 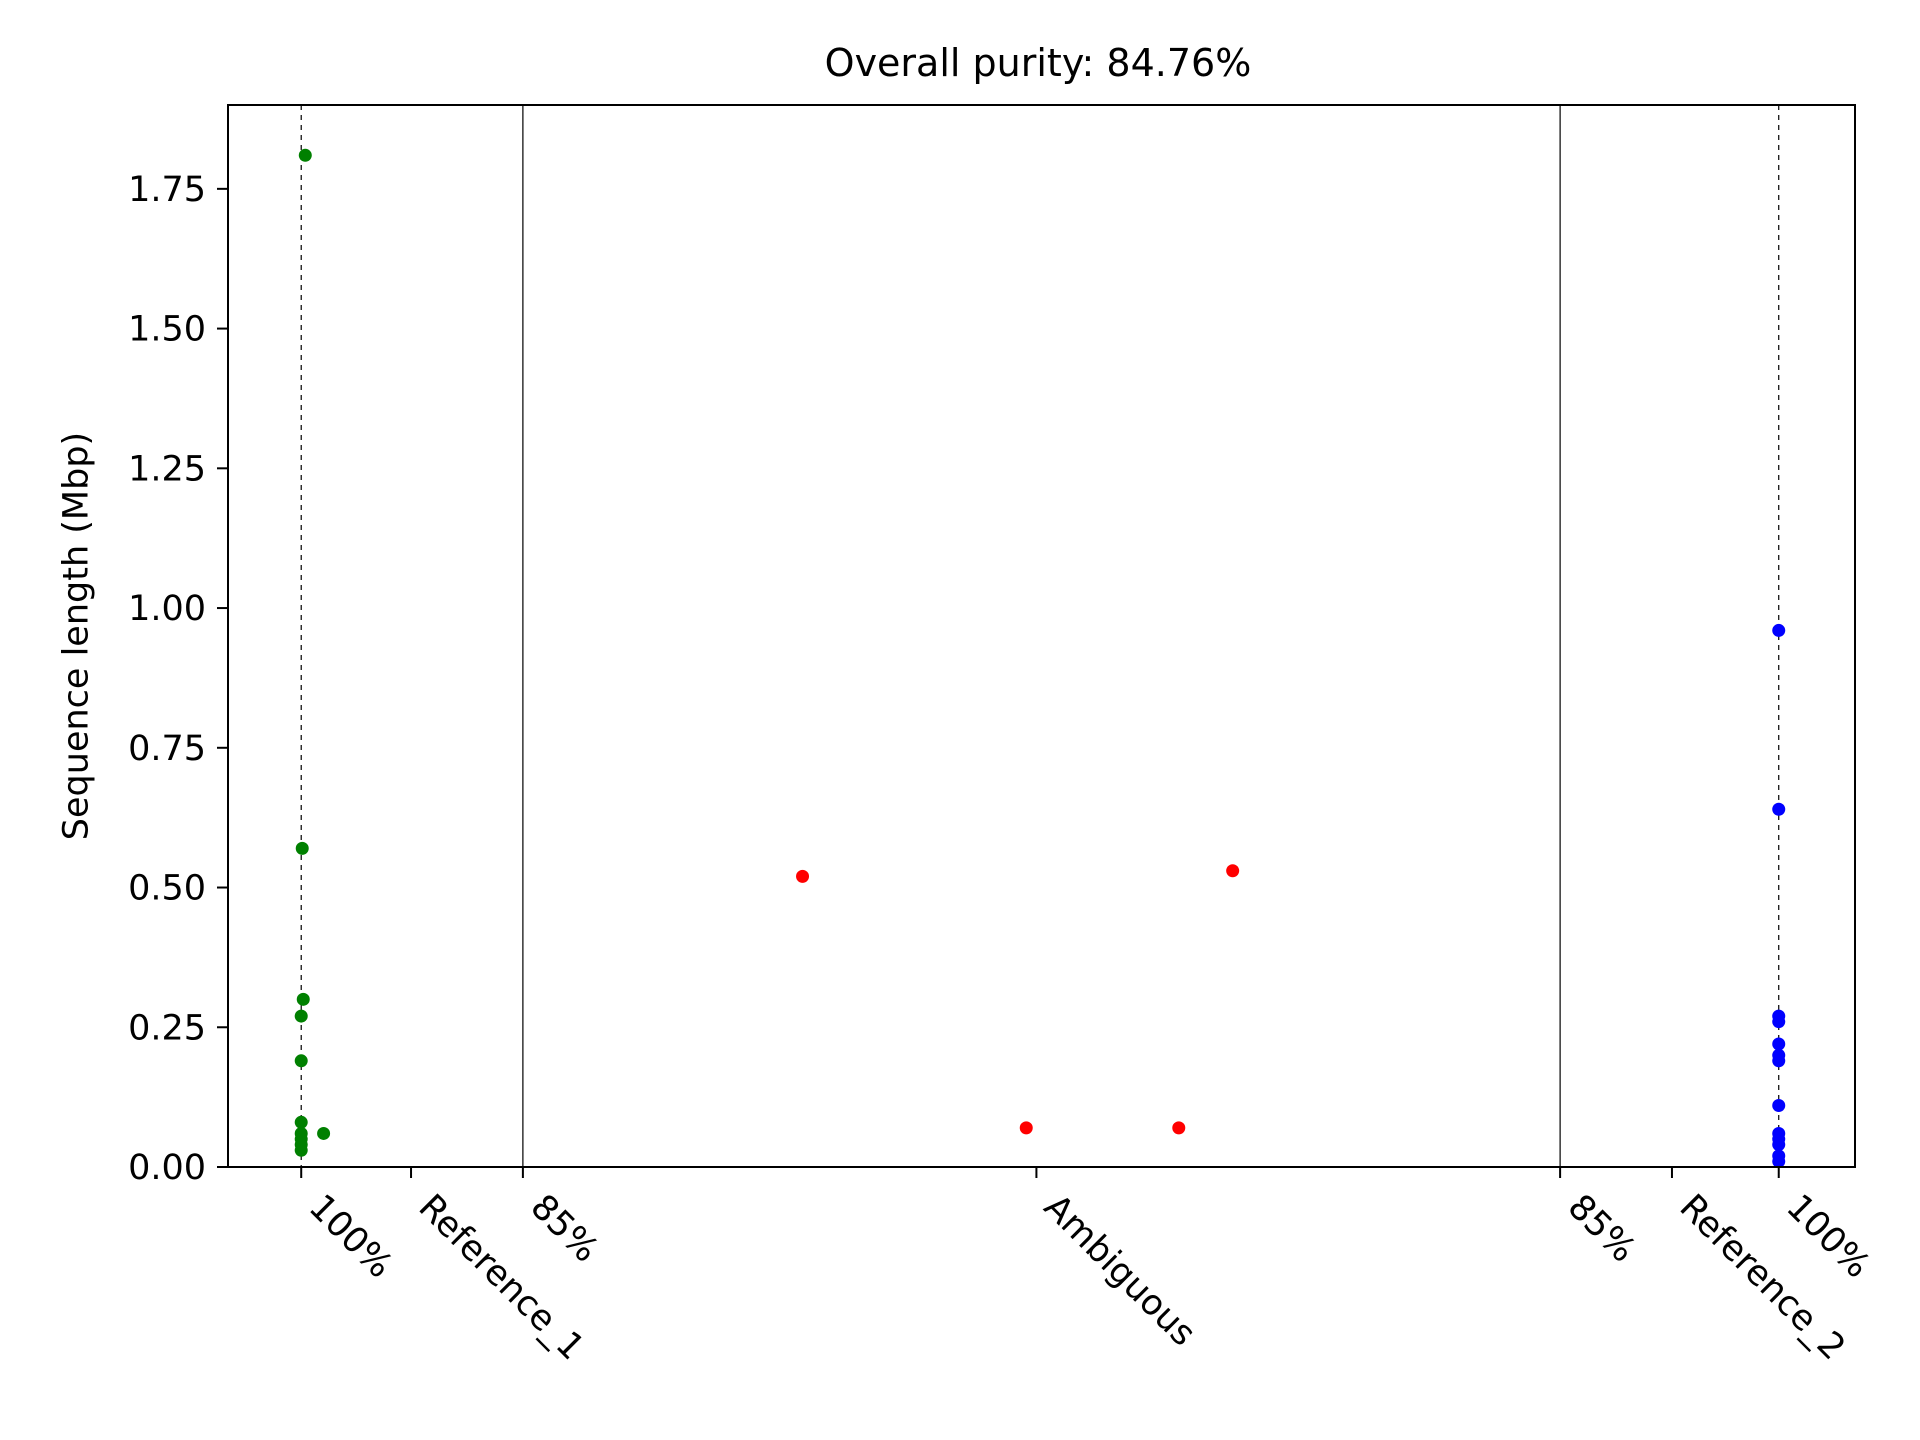 I want to click on y-tick-label-8: 1.75, so click(x=167, y=190).